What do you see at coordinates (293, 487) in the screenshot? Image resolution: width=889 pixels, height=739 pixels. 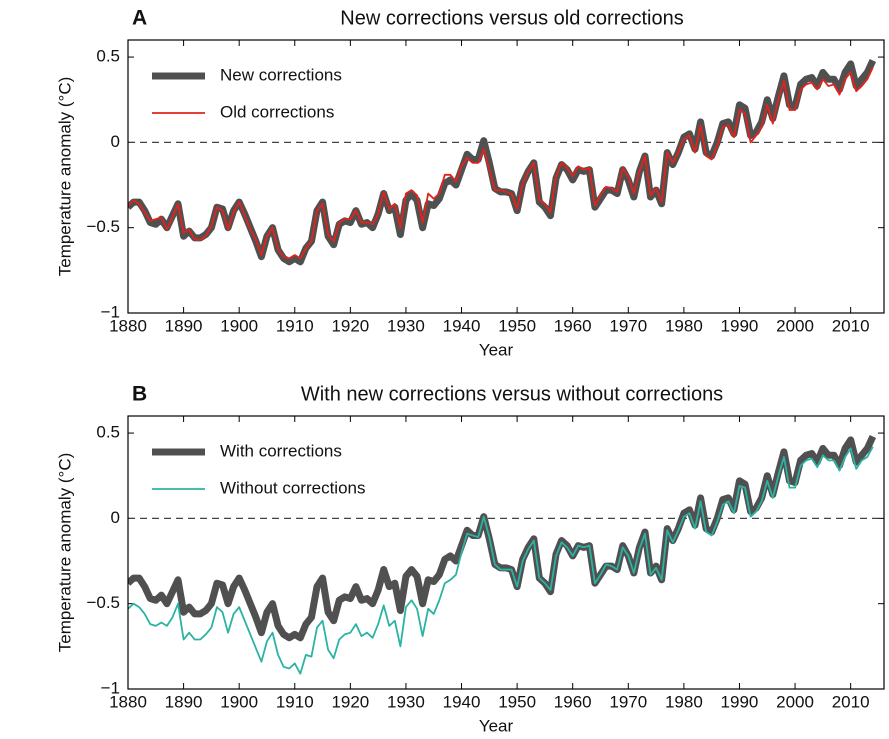 I see `legend-label: Without corrections` at bounding box center [293, 487].